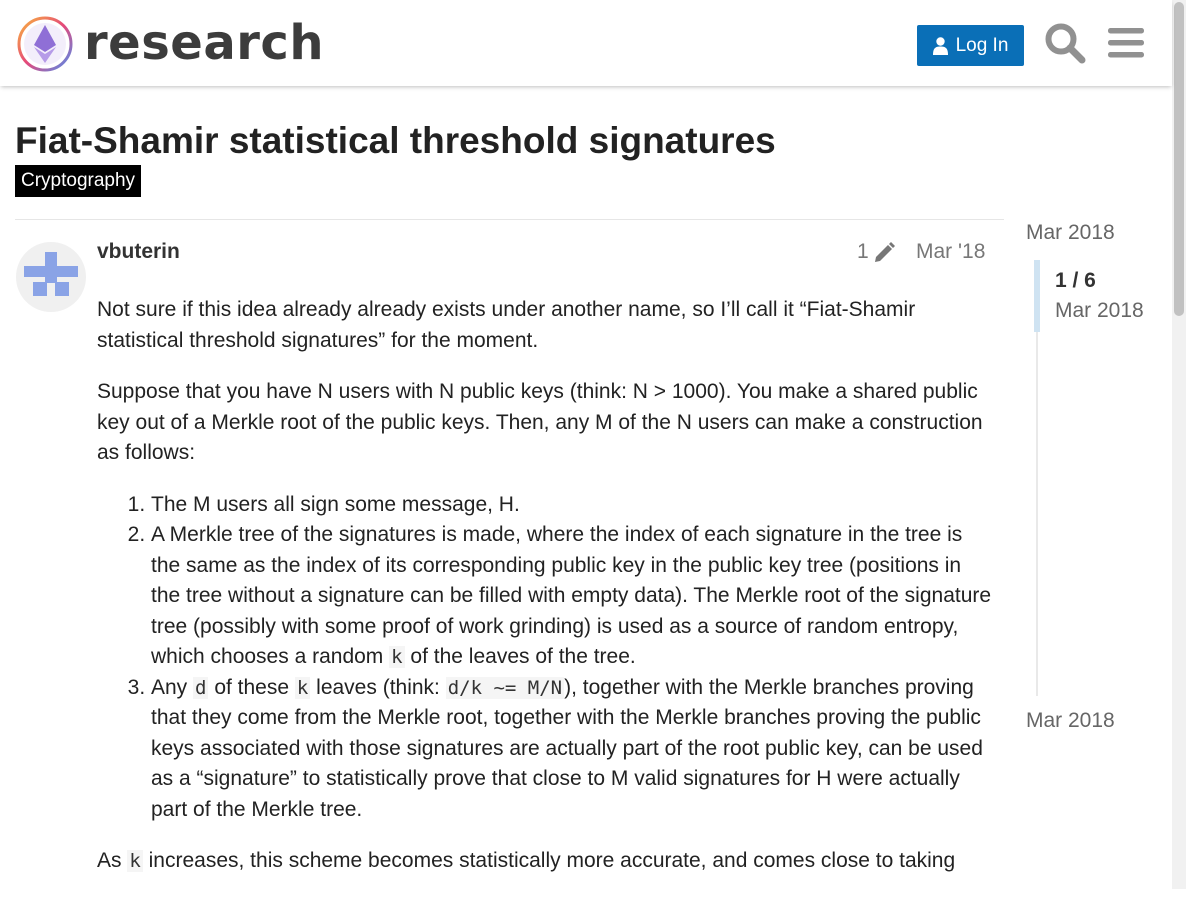  What do you see at coordinates (1099, 310) in the screenshot?
I see `timeline-position-date: Mar 2018` at bounding box center [1099, 310].